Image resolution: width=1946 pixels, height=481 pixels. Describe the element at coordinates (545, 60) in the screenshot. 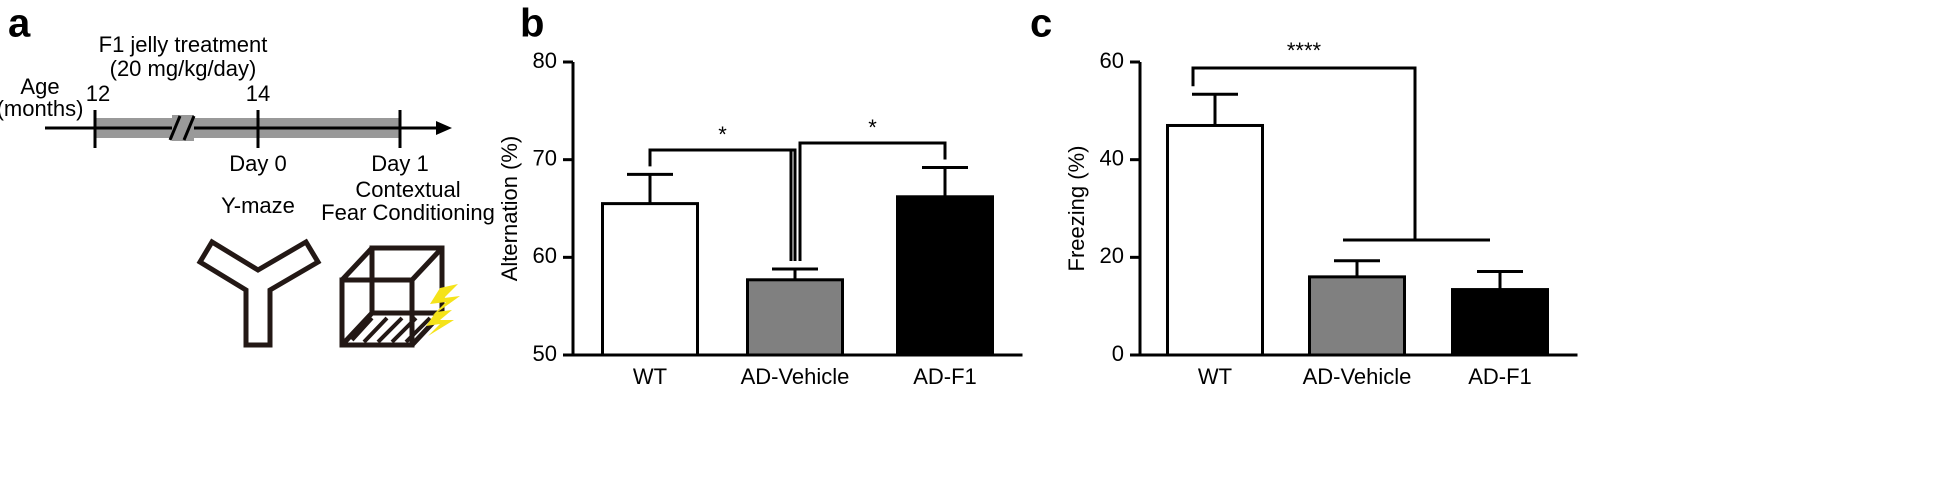

I see `y-tick-label: 80` at that location.